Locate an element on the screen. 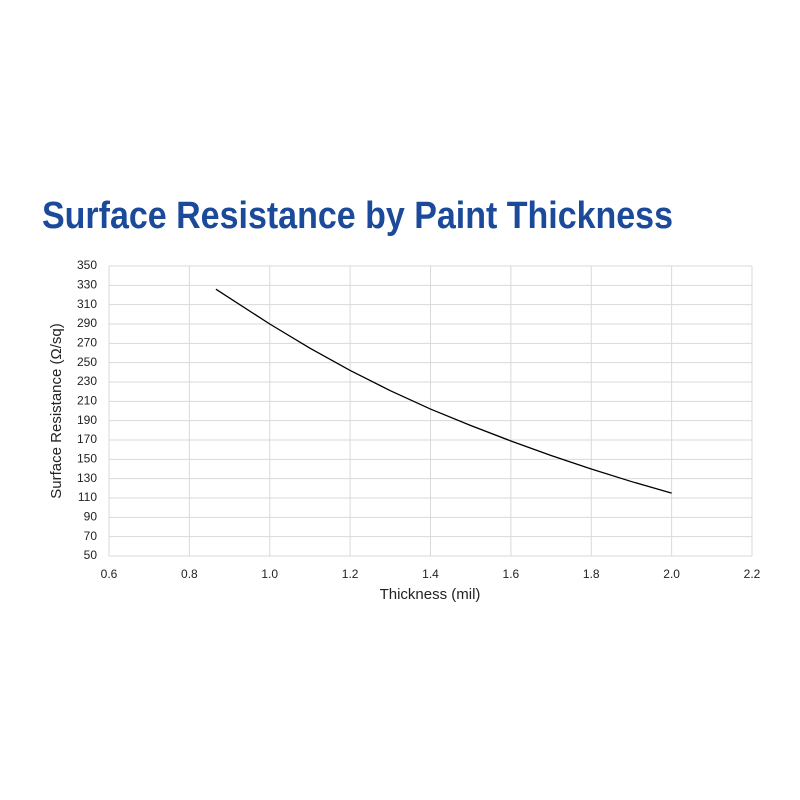 This screenshot has height=800, width=800. y-tick-label: 290 is located at coordinates (87, 323).